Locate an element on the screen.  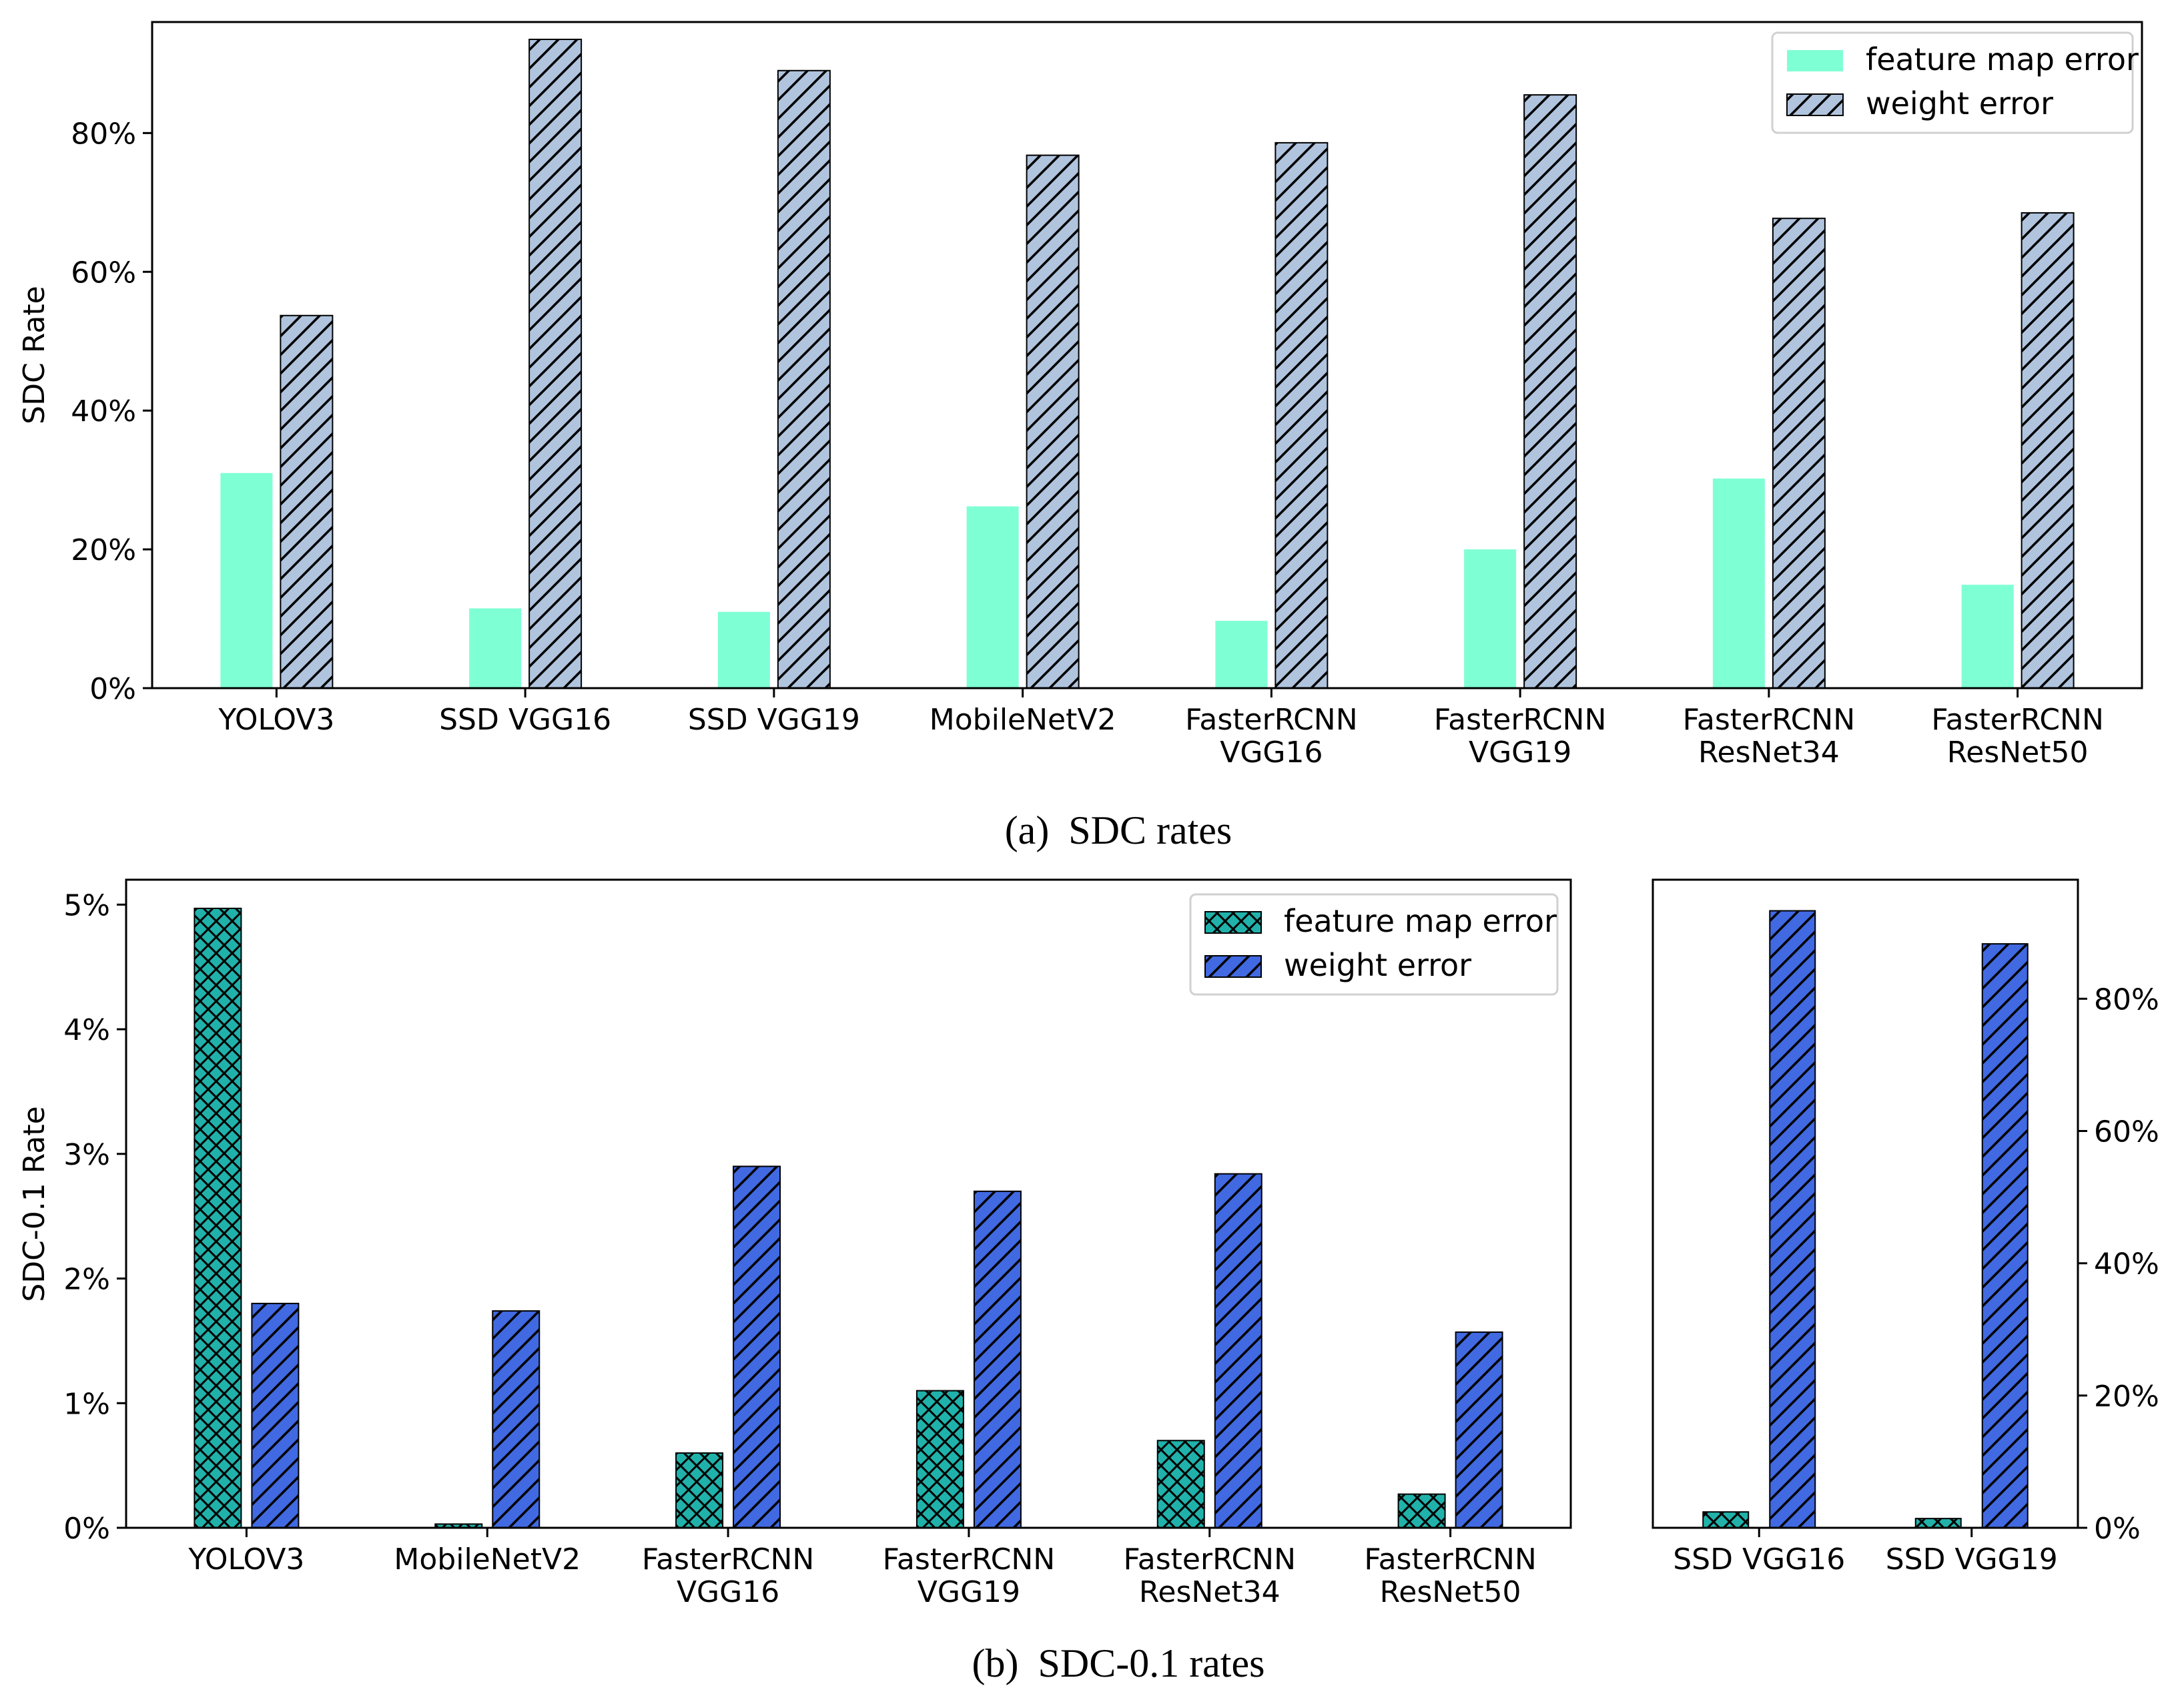
x-tick-label-b-left-3-1: VGG19 is located at coordinates (969, 1592).